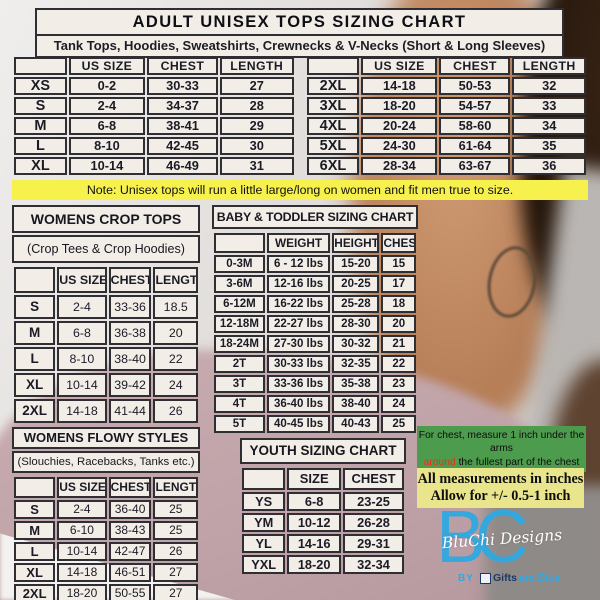 This screenshot has height=600, width=600. What do you see at coordinates (106, 249) in the screenshot?
I see `crop-tops-subtitle: (Crop Tees & Crop Hoodies)` at bounding box center [106, 249].